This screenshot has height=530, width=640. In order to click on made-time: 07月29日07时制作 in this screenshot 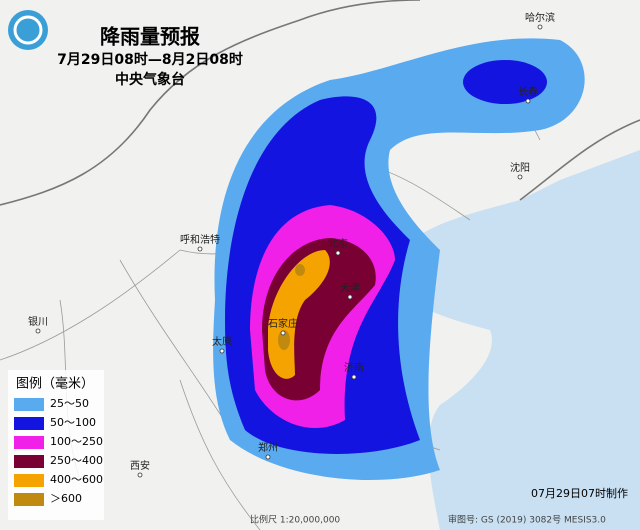, I will do `click(579, 493)`.